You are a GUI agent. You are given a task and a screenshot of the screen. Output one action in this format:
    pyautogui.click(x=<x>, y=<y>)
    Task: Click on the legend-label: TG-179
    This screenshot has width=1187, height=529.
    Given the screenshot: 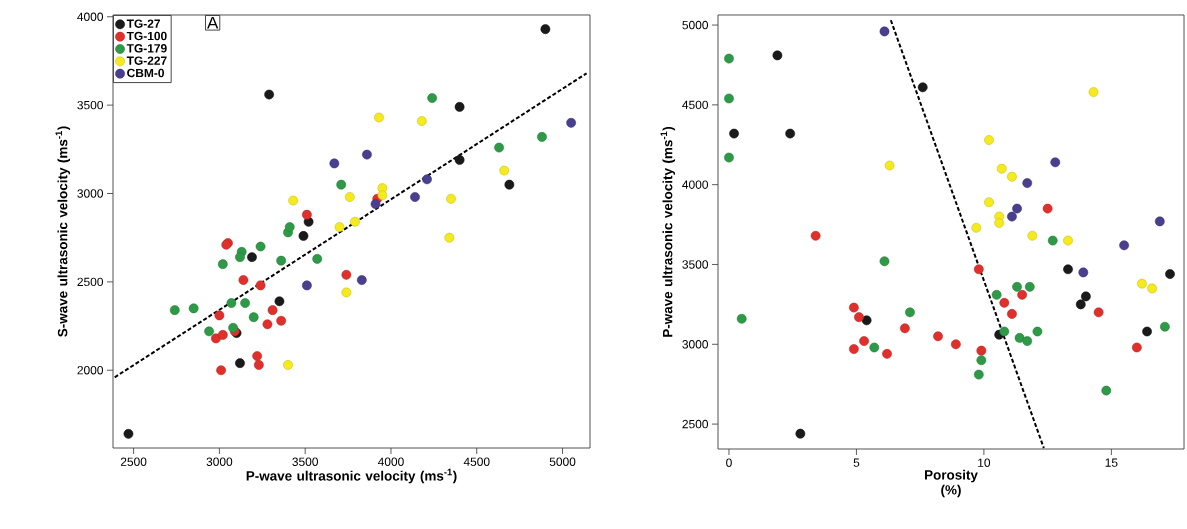 What is the action you would take?
    pyautogui.click(x=146, y=48)
    